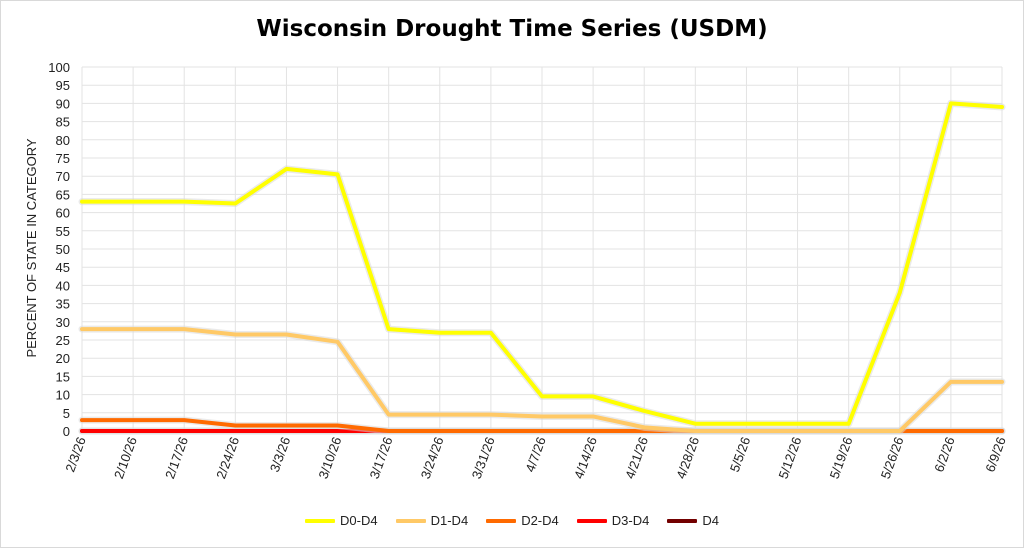 The height and width of the screenshot is (548, 1024). Describe the element at coordinates (63, 176) in the screenshot. I see `y-tick-label: 70` at that location.